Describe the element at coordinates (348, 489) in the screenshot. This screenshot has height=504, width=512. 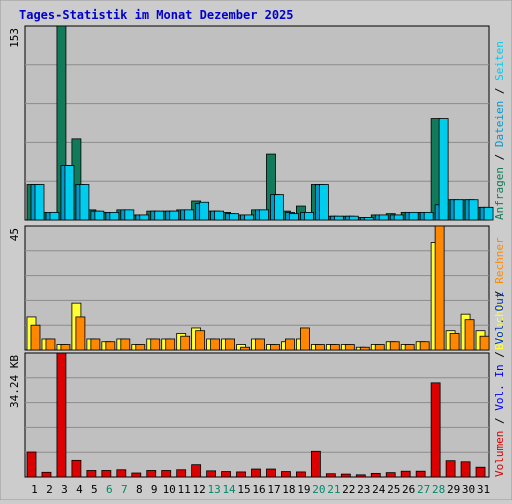
I see `x-tick-day-22: 22` at that location.